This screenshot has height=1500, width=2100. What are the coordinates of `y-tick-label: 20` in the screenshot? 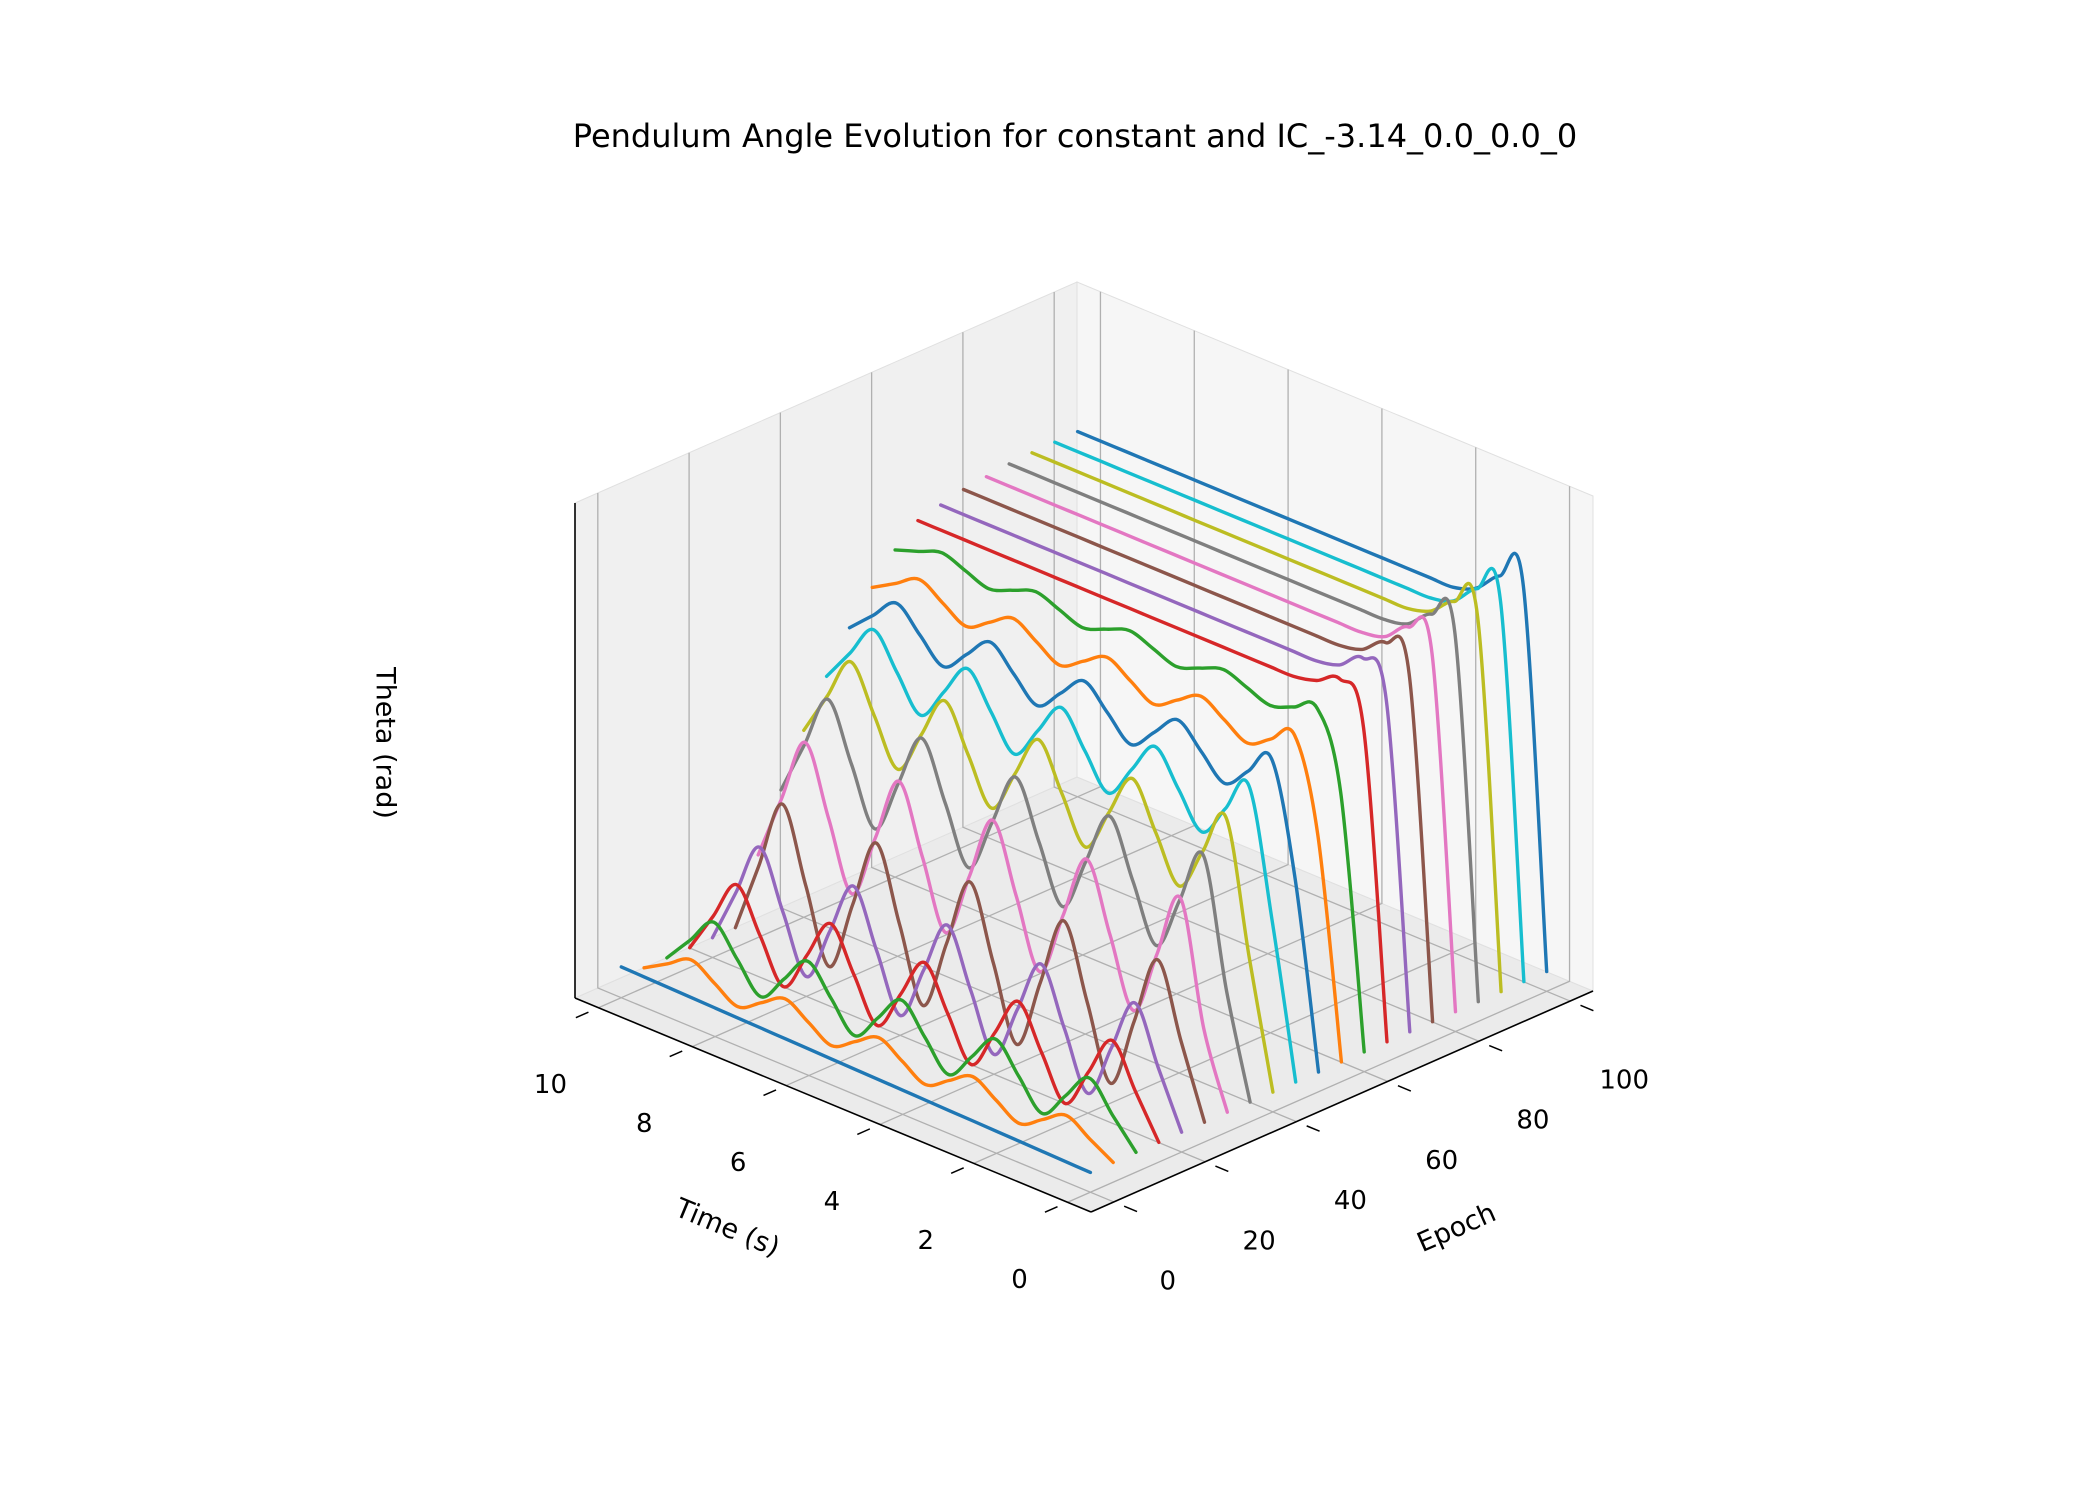 It's located at (1259, 1241).